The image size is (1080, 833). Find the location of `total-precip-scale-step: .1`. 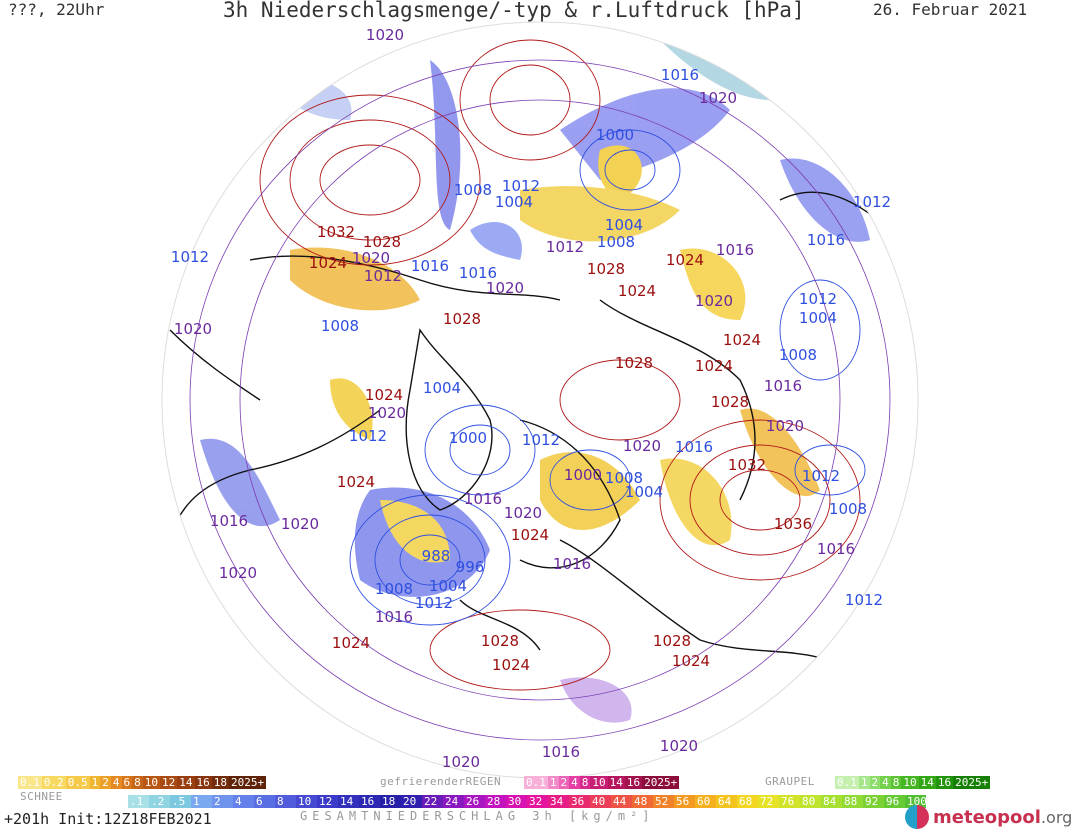

total-precip-scale-step: .1 is located at coordinates (138, 801).